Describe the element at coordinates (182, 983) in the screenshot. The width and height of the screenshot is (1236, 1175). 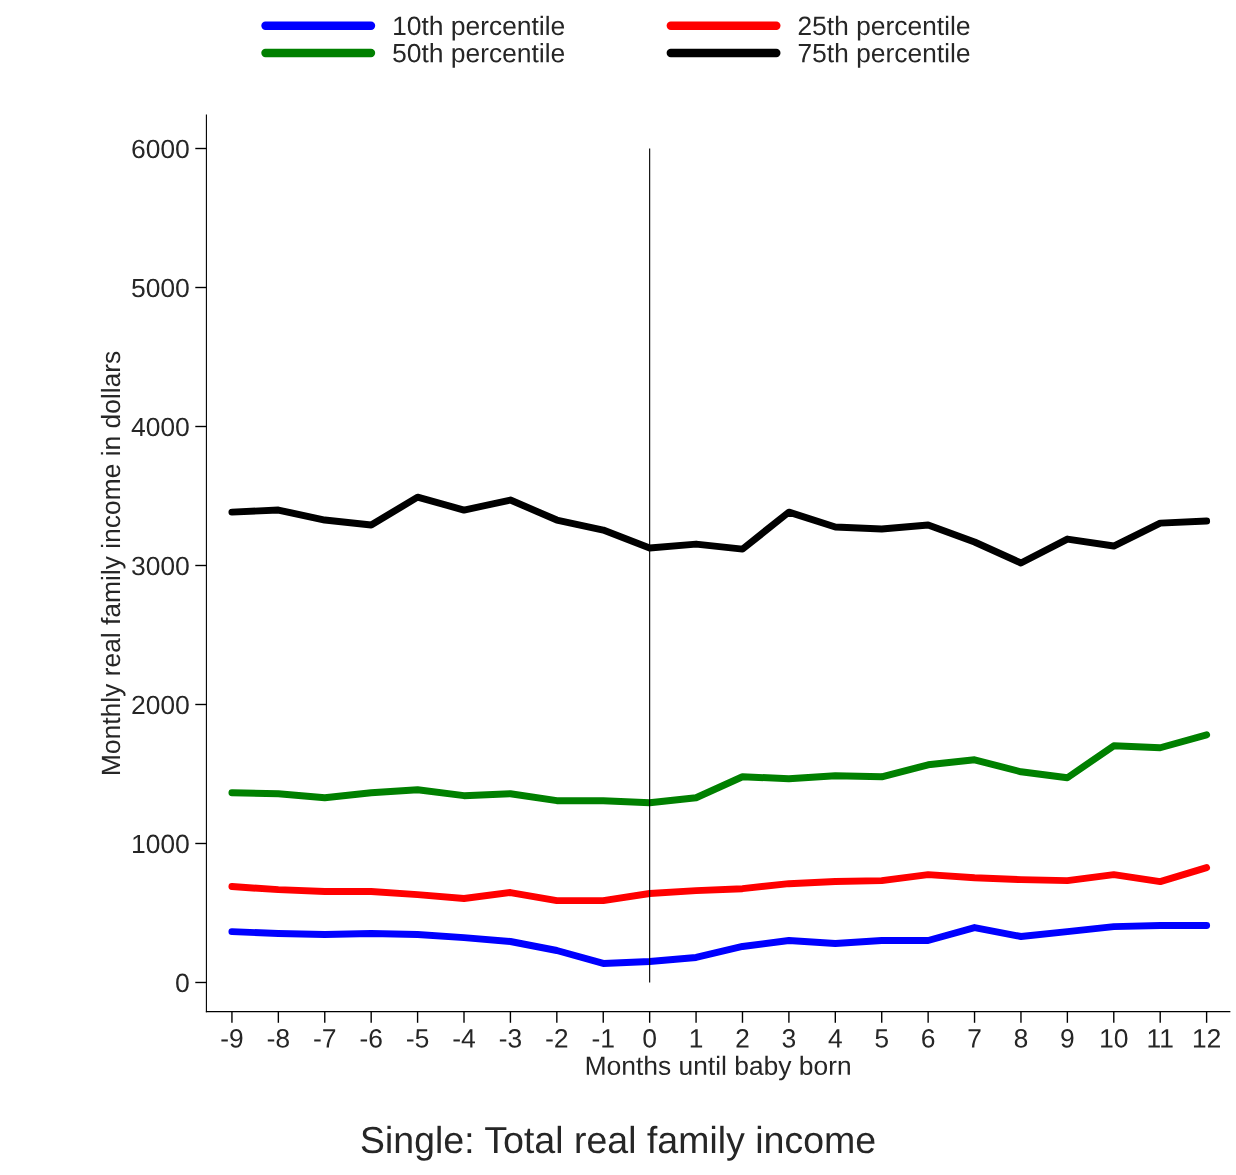
I see `y-tick-label: 0` at that location.